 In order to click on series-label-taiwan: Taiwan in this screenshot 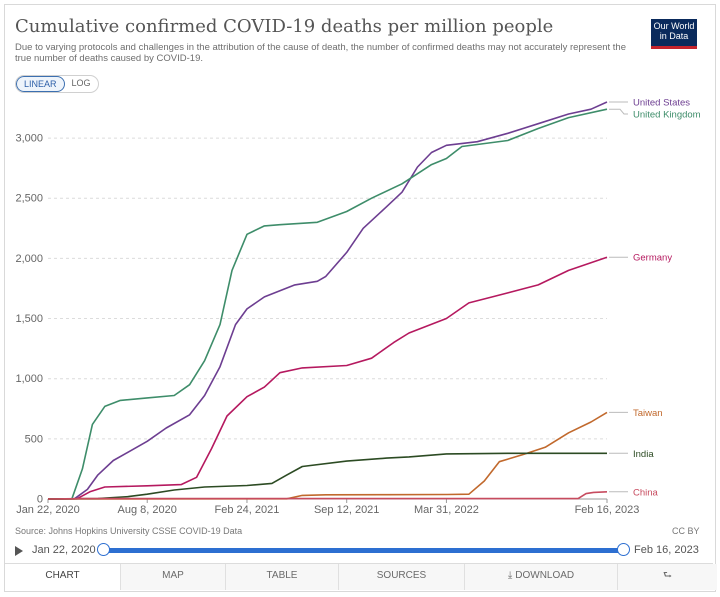, I will do `click(648, 413)`.